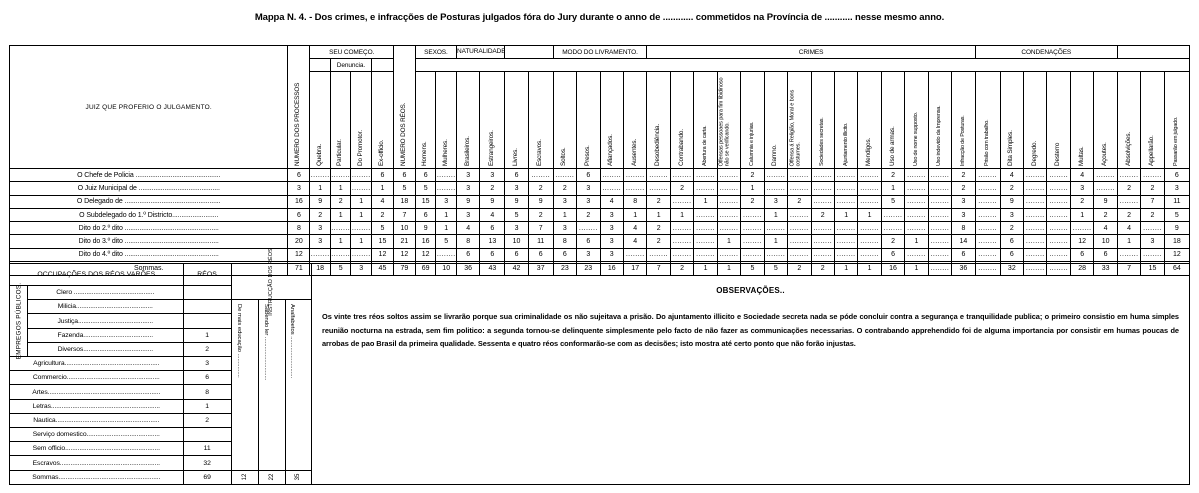  Describe the element at coordinates (752, 175) in the screenshot. I see `cell-calumnia_injurias: 2` at that location.